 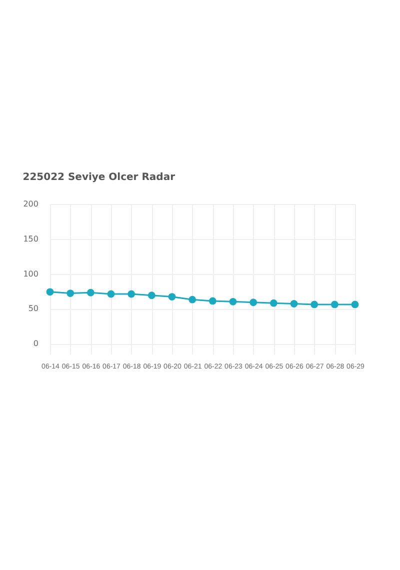 I want to click on y-tick-label: 0, so click(x=35, y=343).